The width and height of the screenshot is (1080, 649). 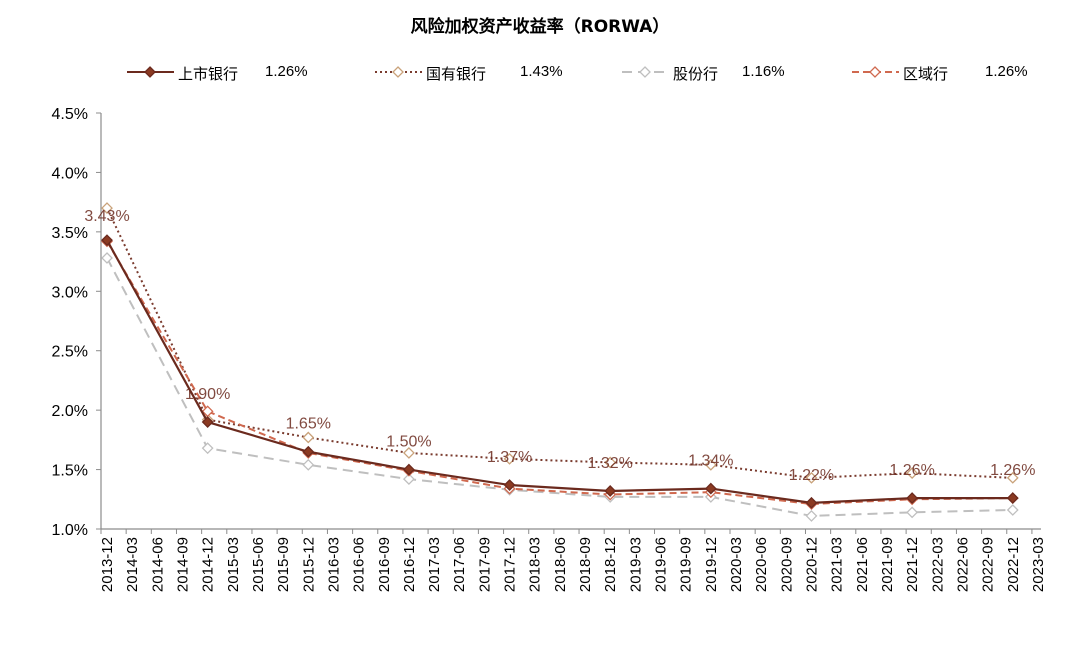 I want to click on data-label: 1.22%, so click(x=811, y=475).